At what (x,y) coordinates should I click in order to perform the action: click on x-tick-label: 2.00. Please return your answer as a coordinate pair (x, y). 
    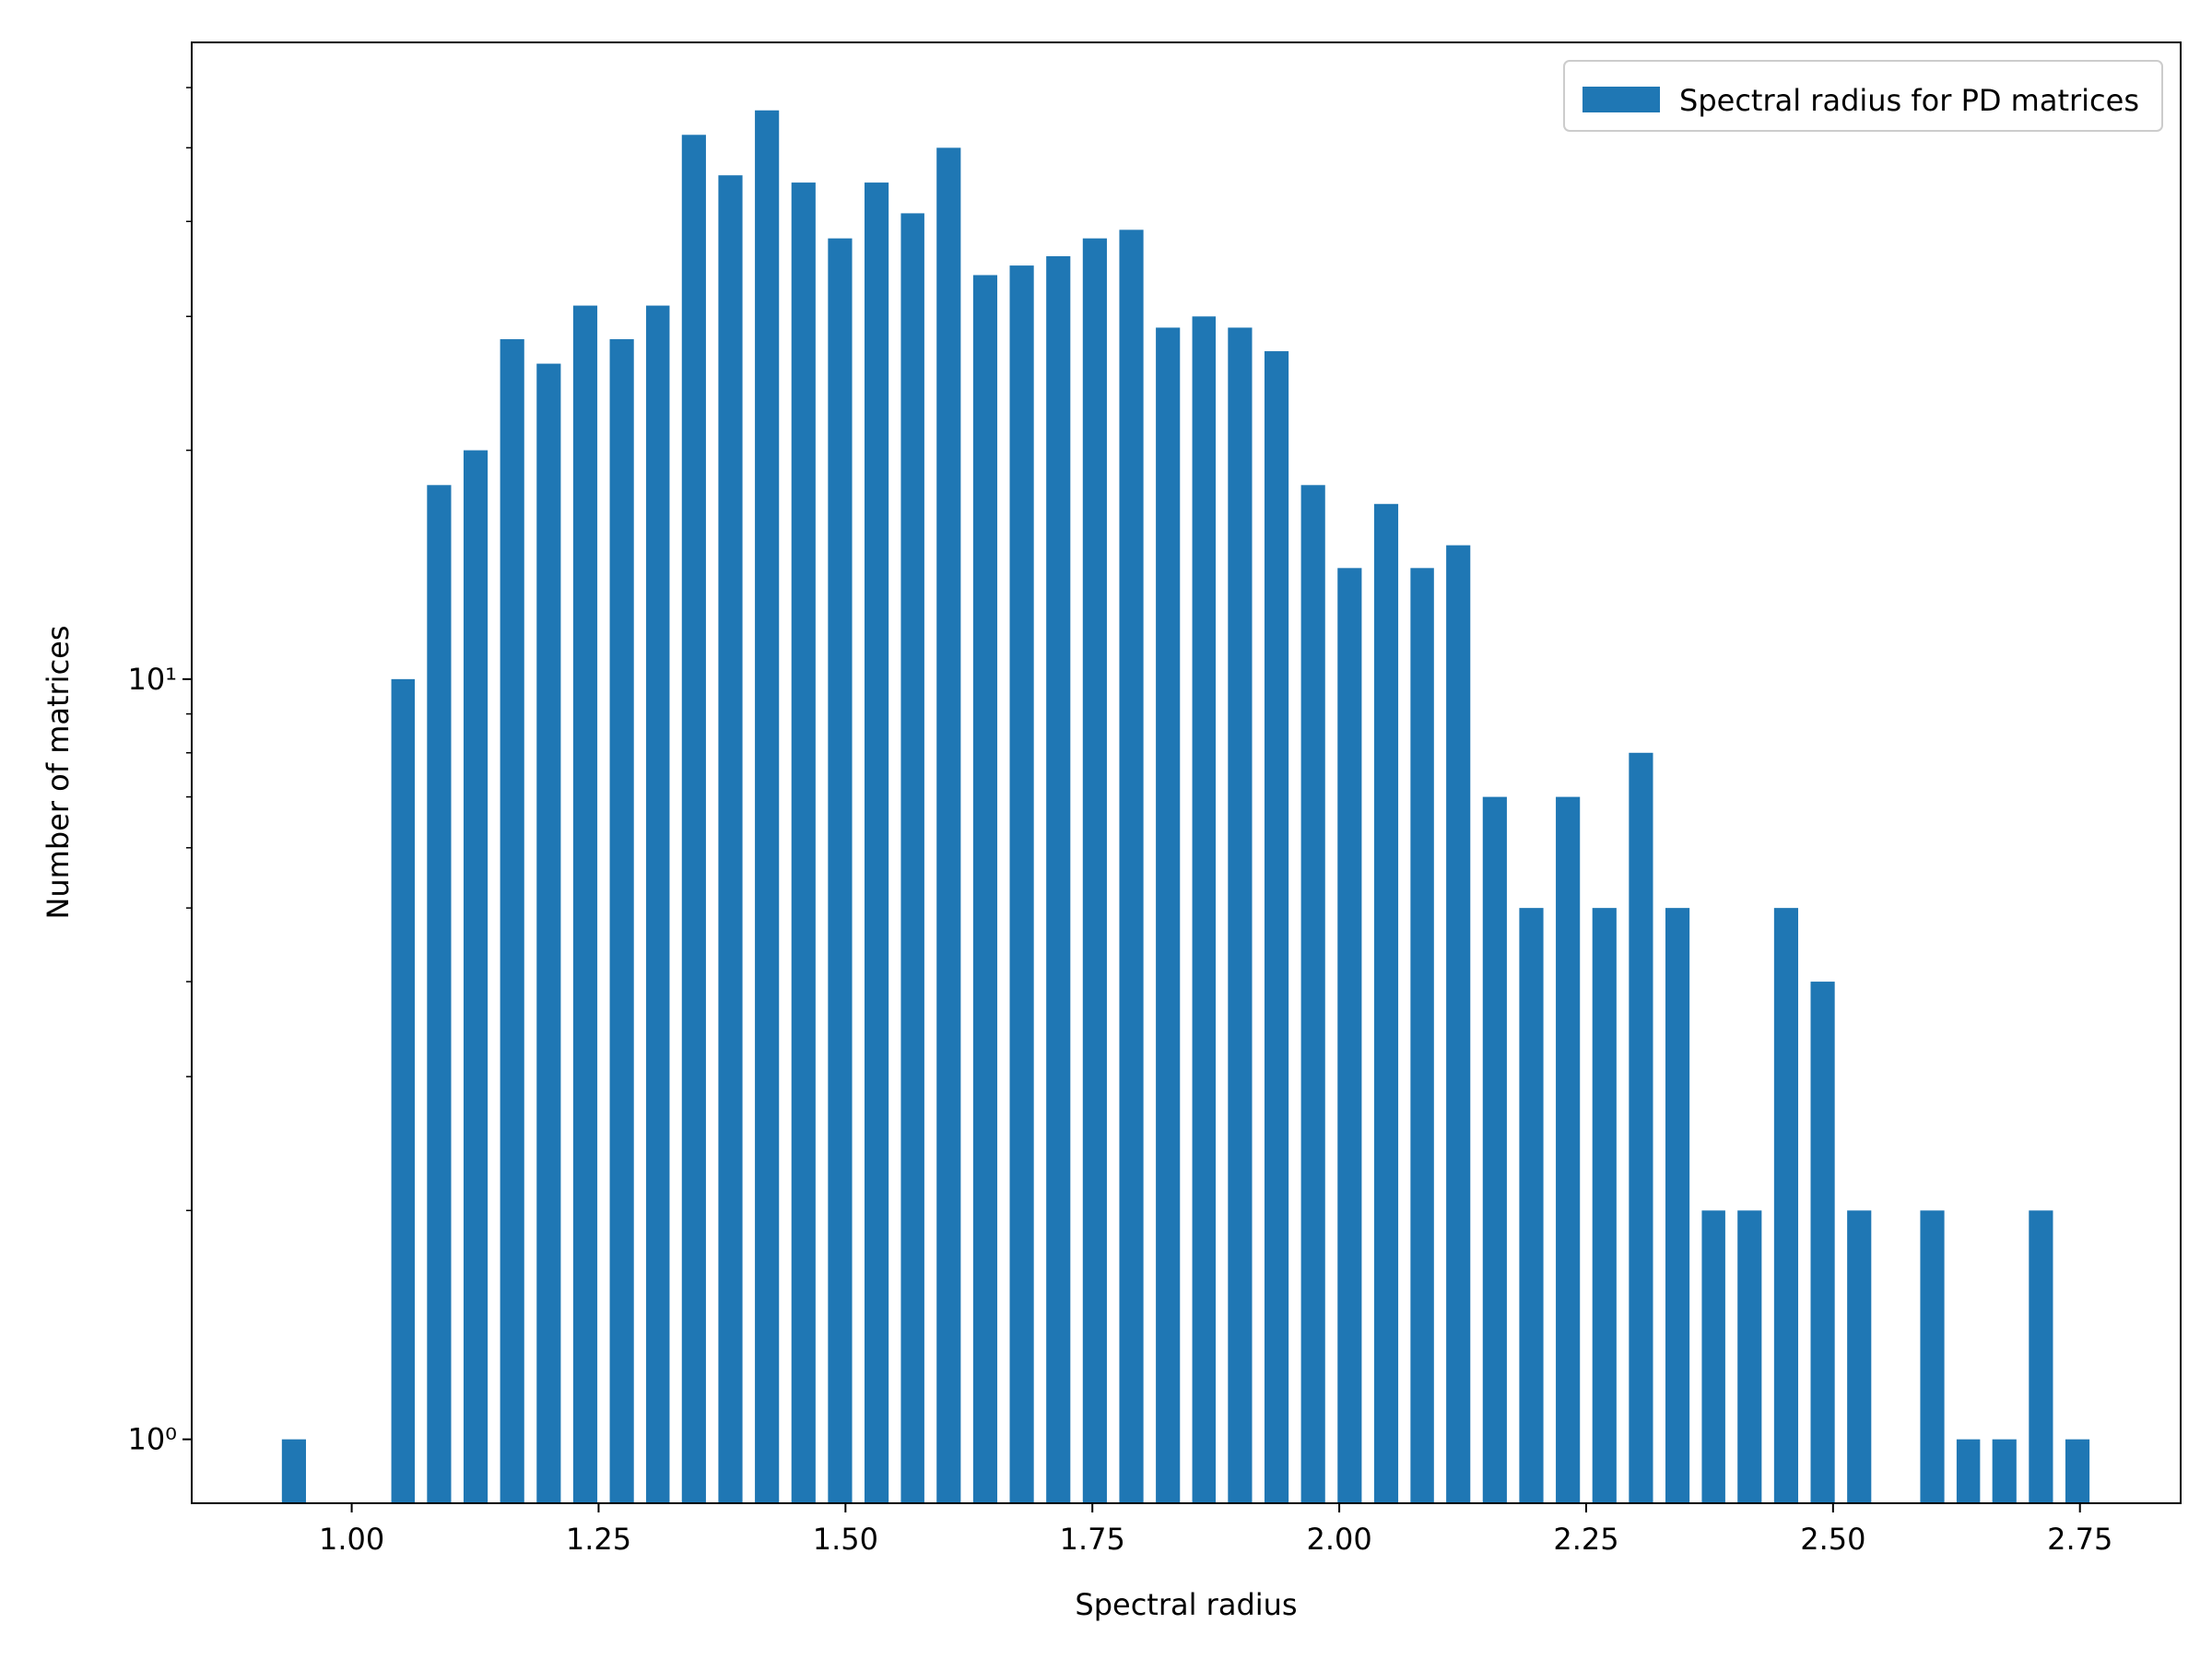
    Looking at the image, I should click on (1338, 1539).